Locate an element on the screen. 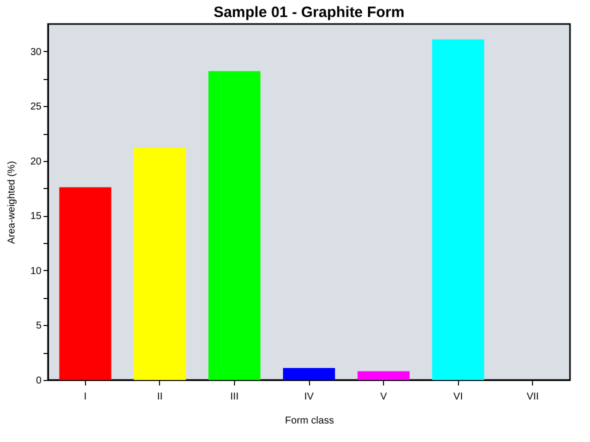 This screenshot has width=590, height=442. x-tick-label: VII is located at coordinates (532, 397).